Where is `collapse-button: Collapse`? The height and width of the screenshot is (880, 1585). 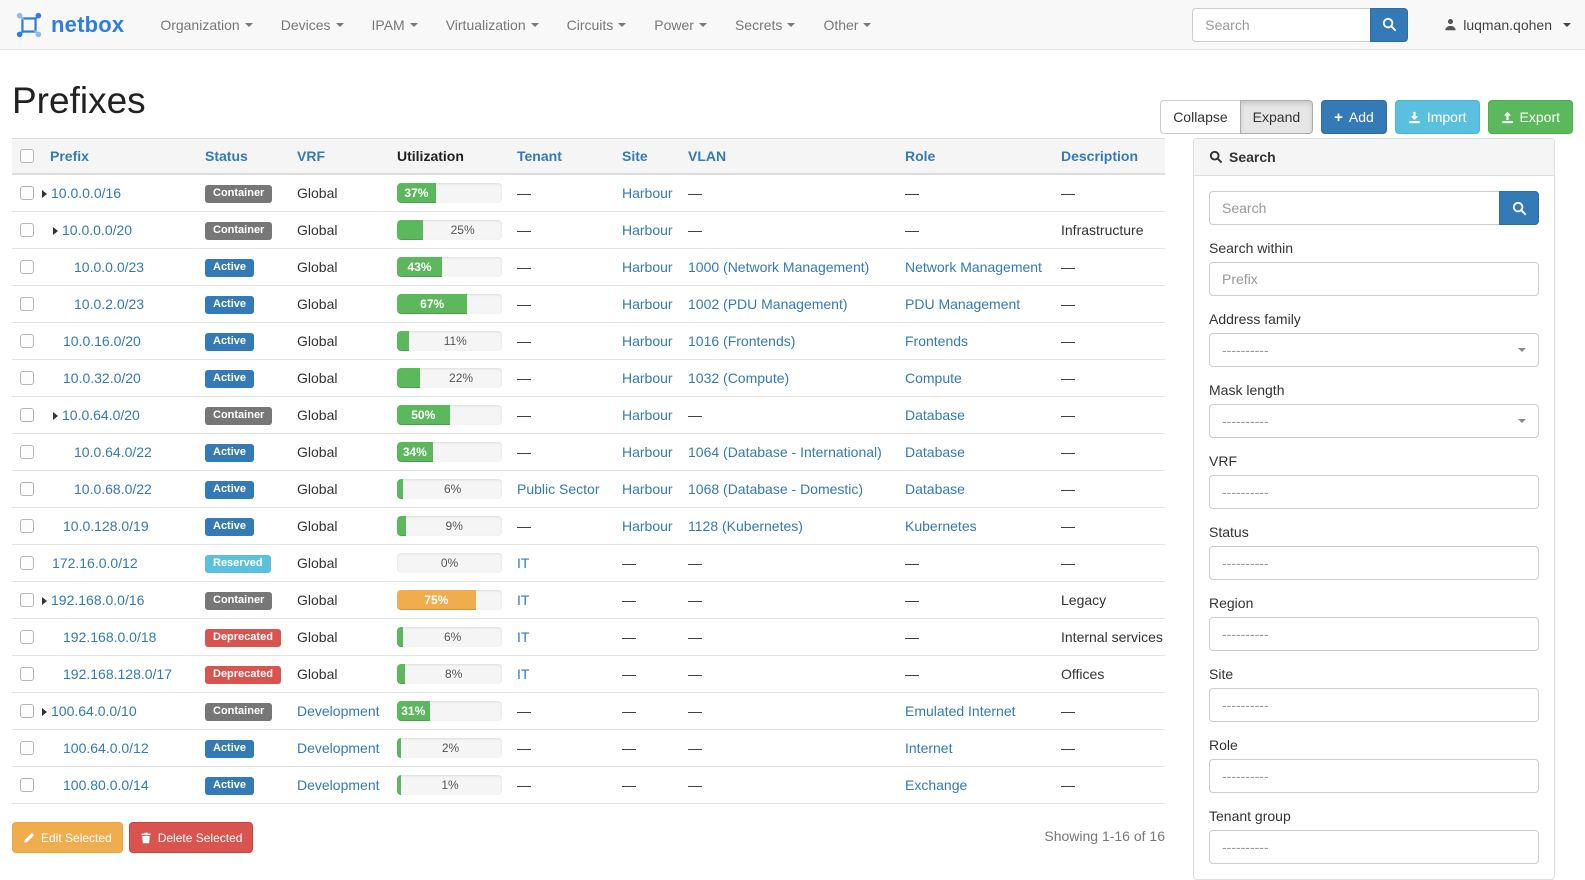 collapse-button: Collapse is located at coordinates (1200, 117).